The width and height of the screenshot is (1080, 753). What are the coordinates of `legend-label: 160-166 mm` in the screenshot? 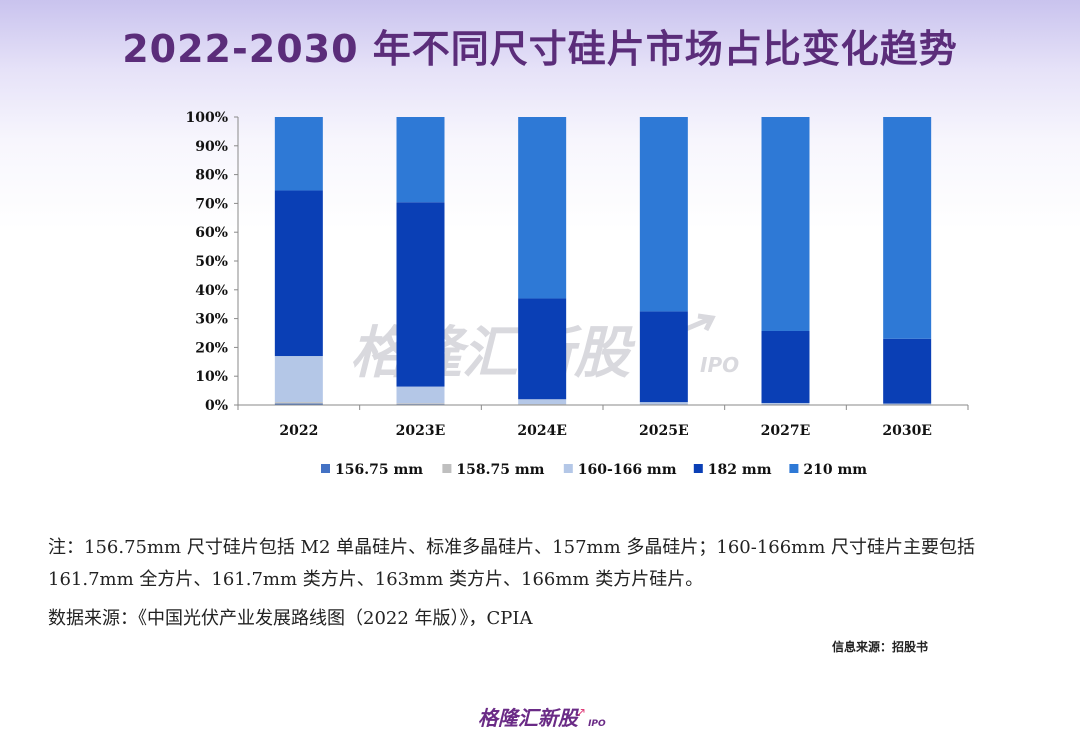 It's located at (627, 470).